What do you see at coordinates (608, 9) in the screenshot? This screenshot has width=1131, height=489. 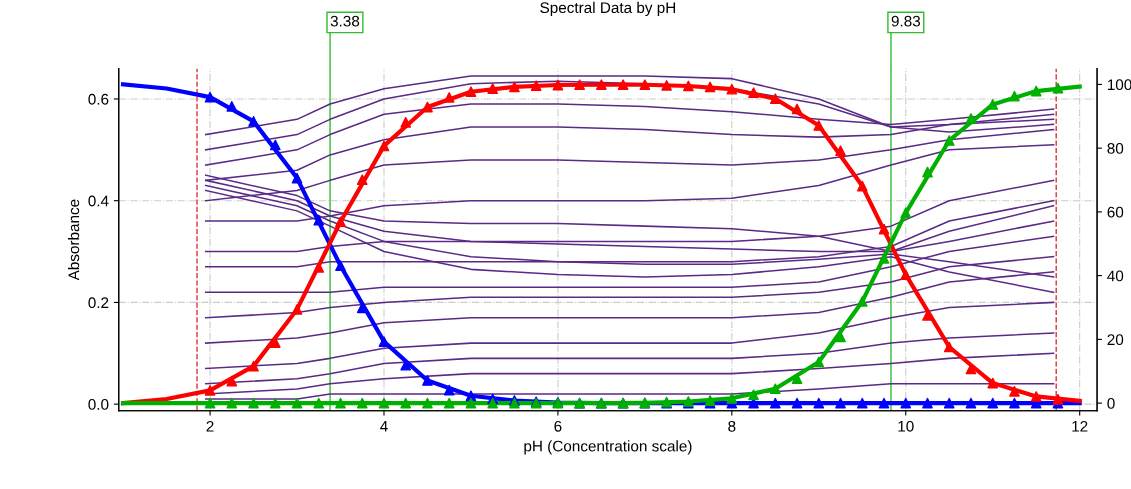 I see `chart-title: Spectral Data by pH` at bounding box center [608, 9].